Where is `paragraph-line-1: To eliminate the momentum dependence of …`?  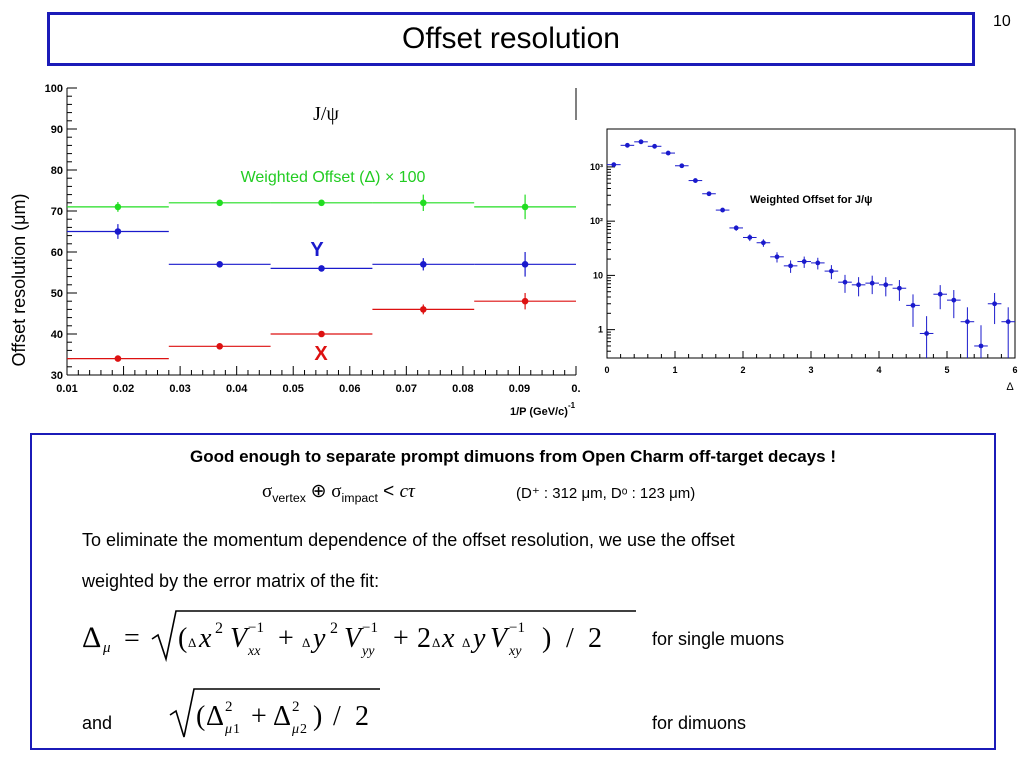
paragraph-line-1: To eliminate the momentum dependence of … is located at coordinates (408, 540).